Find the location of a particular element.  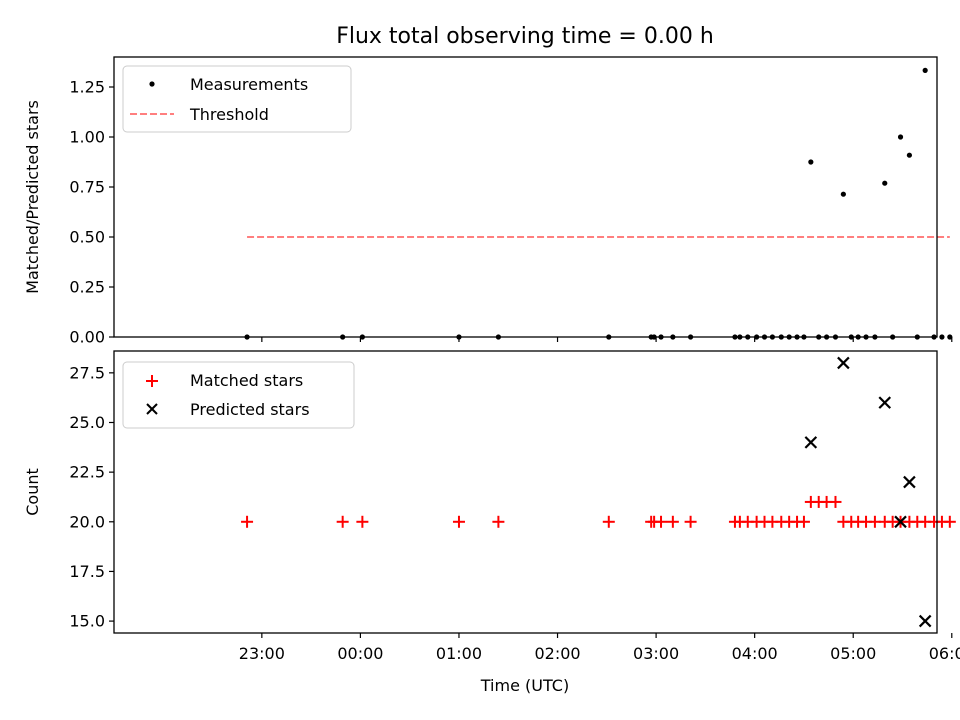

top-x-ticks is located at coordinates (607, 339).